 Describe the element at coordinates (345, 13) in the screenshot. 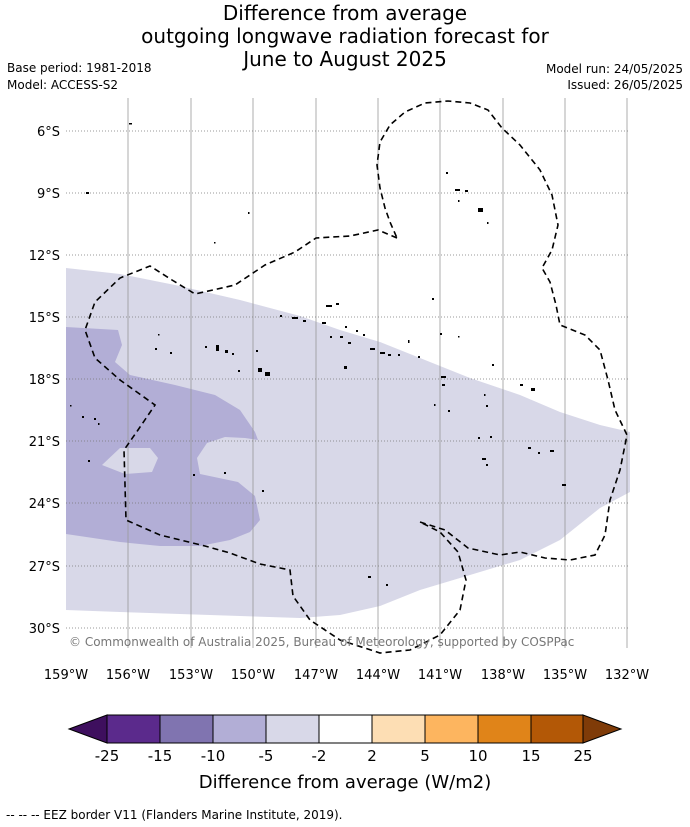

I see `map-title-line1: Difference from average` at that location.